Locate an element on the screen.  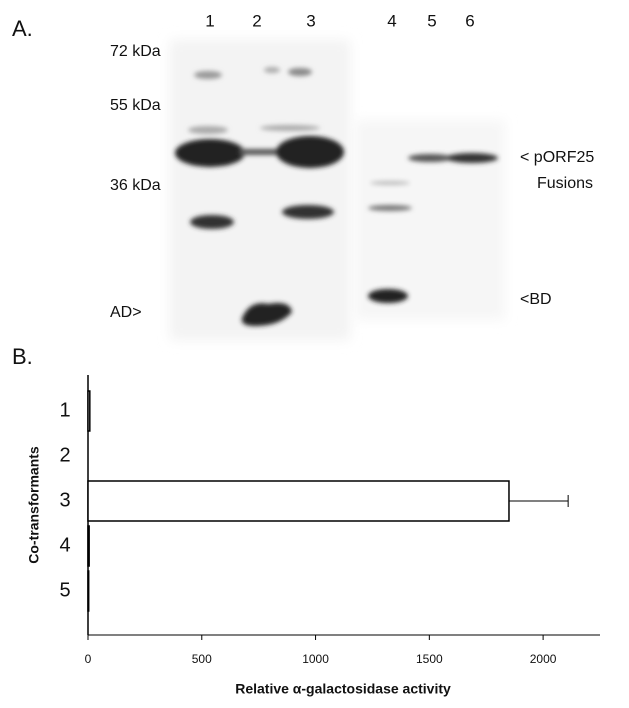
x-tick-label: 2000 is located at coordinates (543, 659).